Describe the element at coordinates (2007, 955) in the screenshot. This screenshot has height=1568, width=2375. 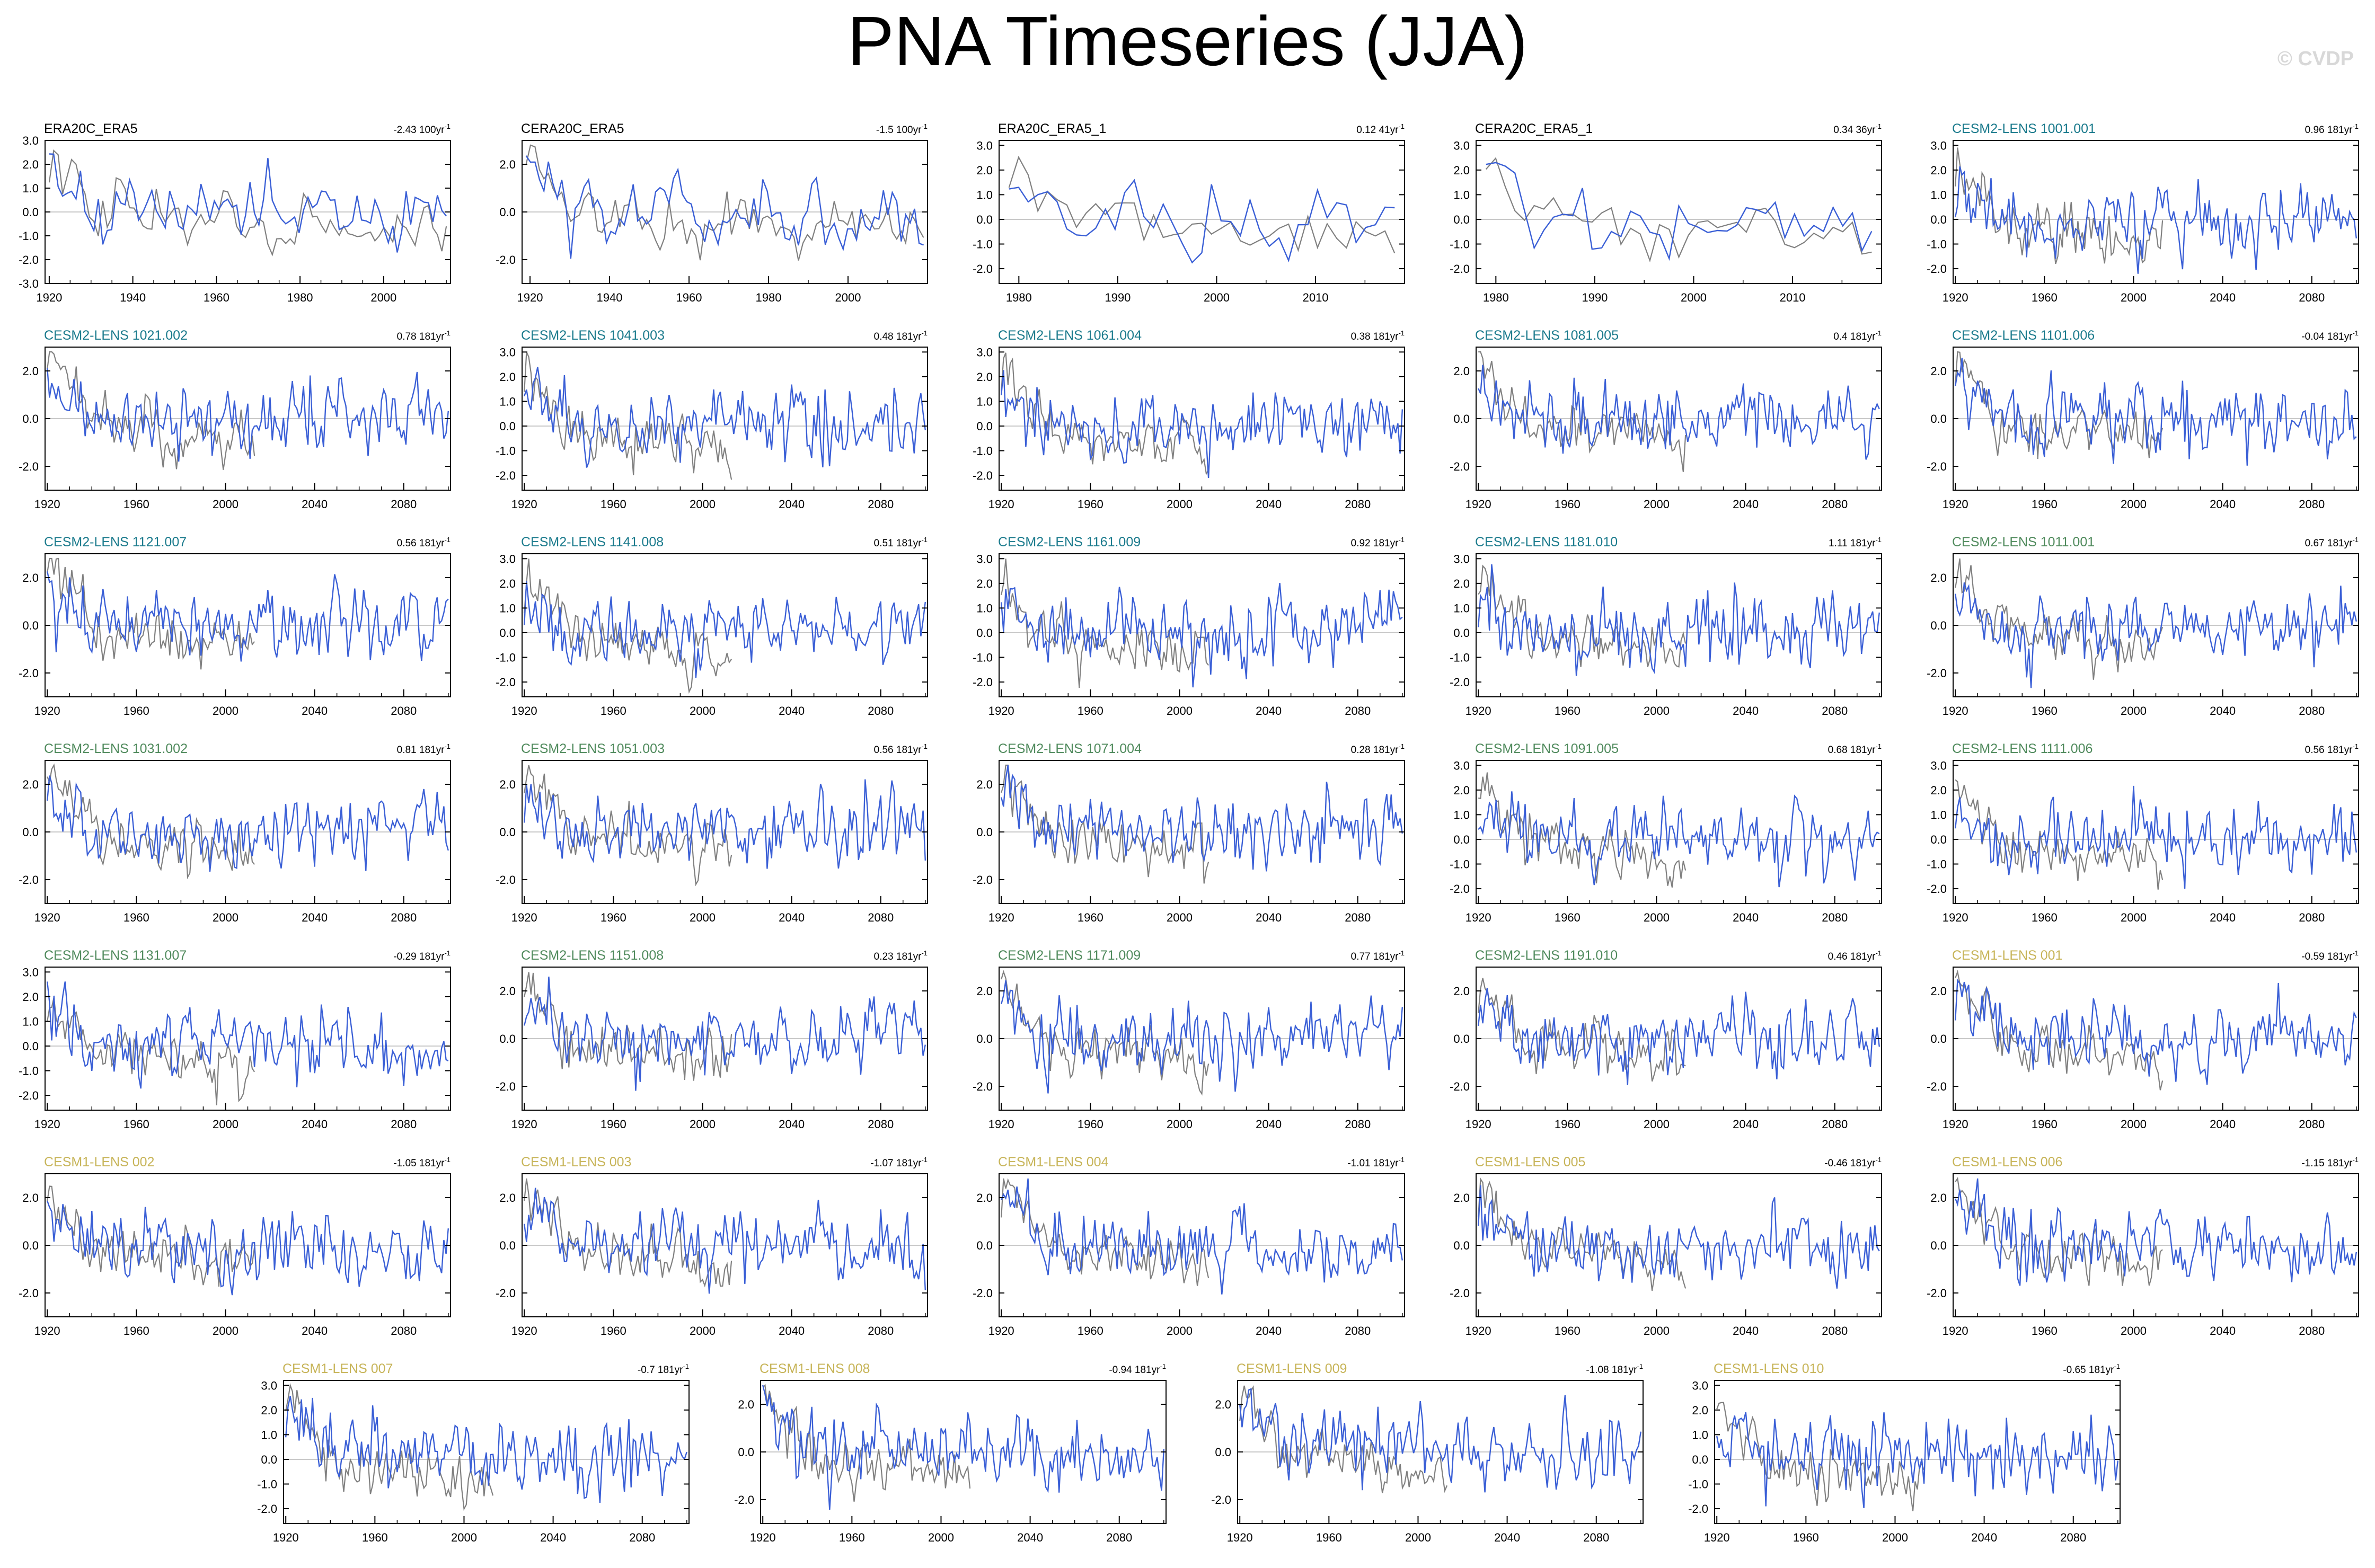
I see `panel-title: CESM1-LENS 001` at that location.